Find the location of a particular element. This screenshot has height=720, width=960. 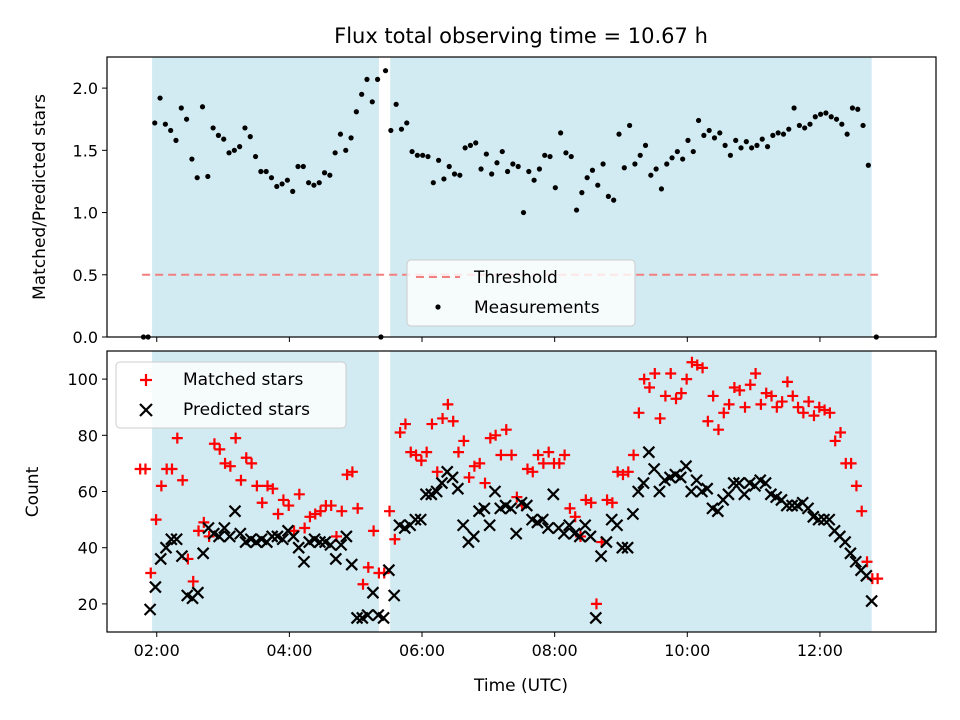

x-tick-label: 06:00 is located at coordinates (422, 650).